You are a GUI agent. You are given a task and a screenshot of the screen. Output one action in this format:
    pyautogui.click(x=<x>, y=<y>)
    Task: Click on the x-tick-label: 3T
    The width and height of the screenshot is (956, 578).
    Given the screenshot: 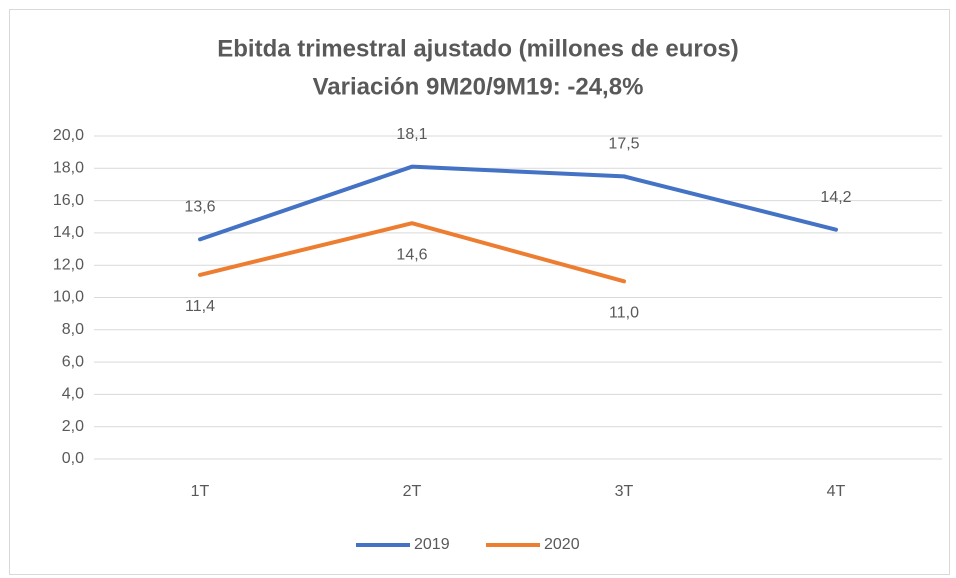 What is the action you would take?
    pyautogui.click(x=624, y=491)
    